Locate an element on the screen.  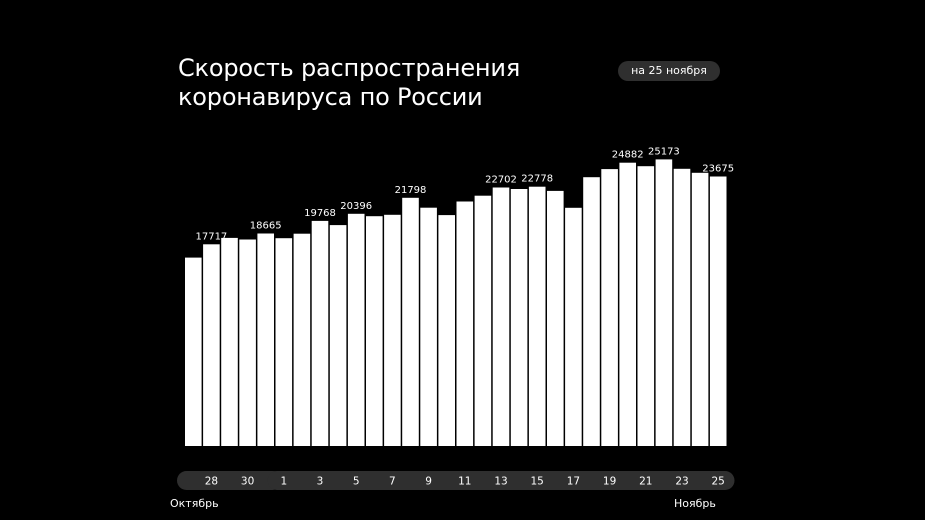
data-label-15: 22778 is located at coordinates (537, 179).